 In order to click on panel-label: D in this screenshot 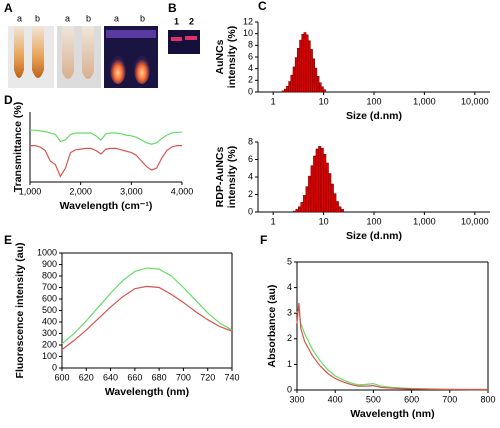, I will do `click(8, 100)`.